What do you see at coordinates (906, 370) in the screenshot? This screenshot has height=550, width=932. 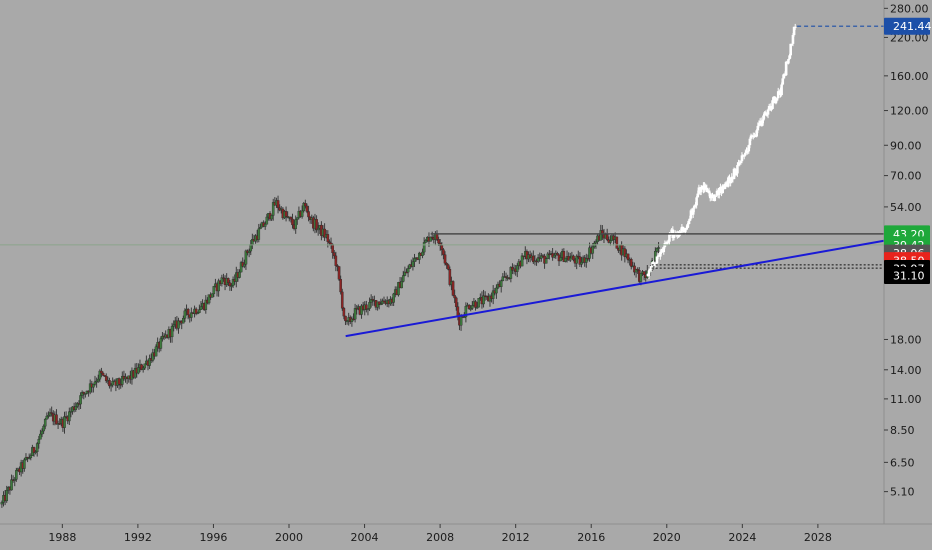 I see `y-tick-label: 14.00` at bounding box center [906, 370].